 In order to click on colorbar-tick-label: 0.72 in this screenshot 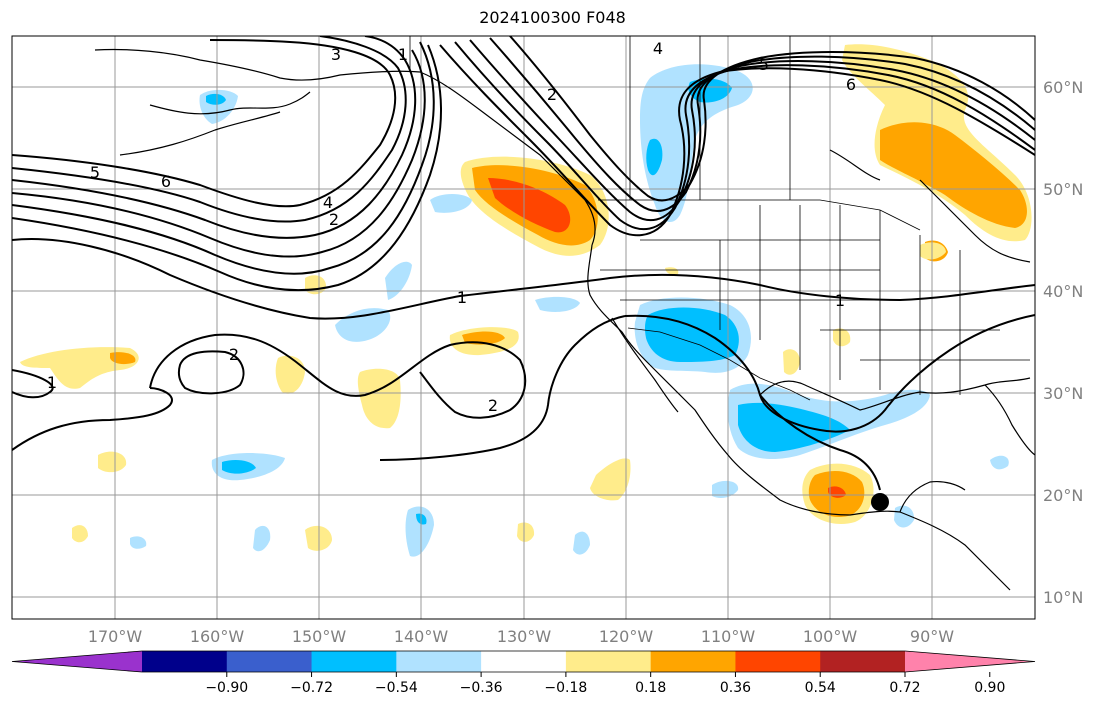, I will do `click(904, 688)`.